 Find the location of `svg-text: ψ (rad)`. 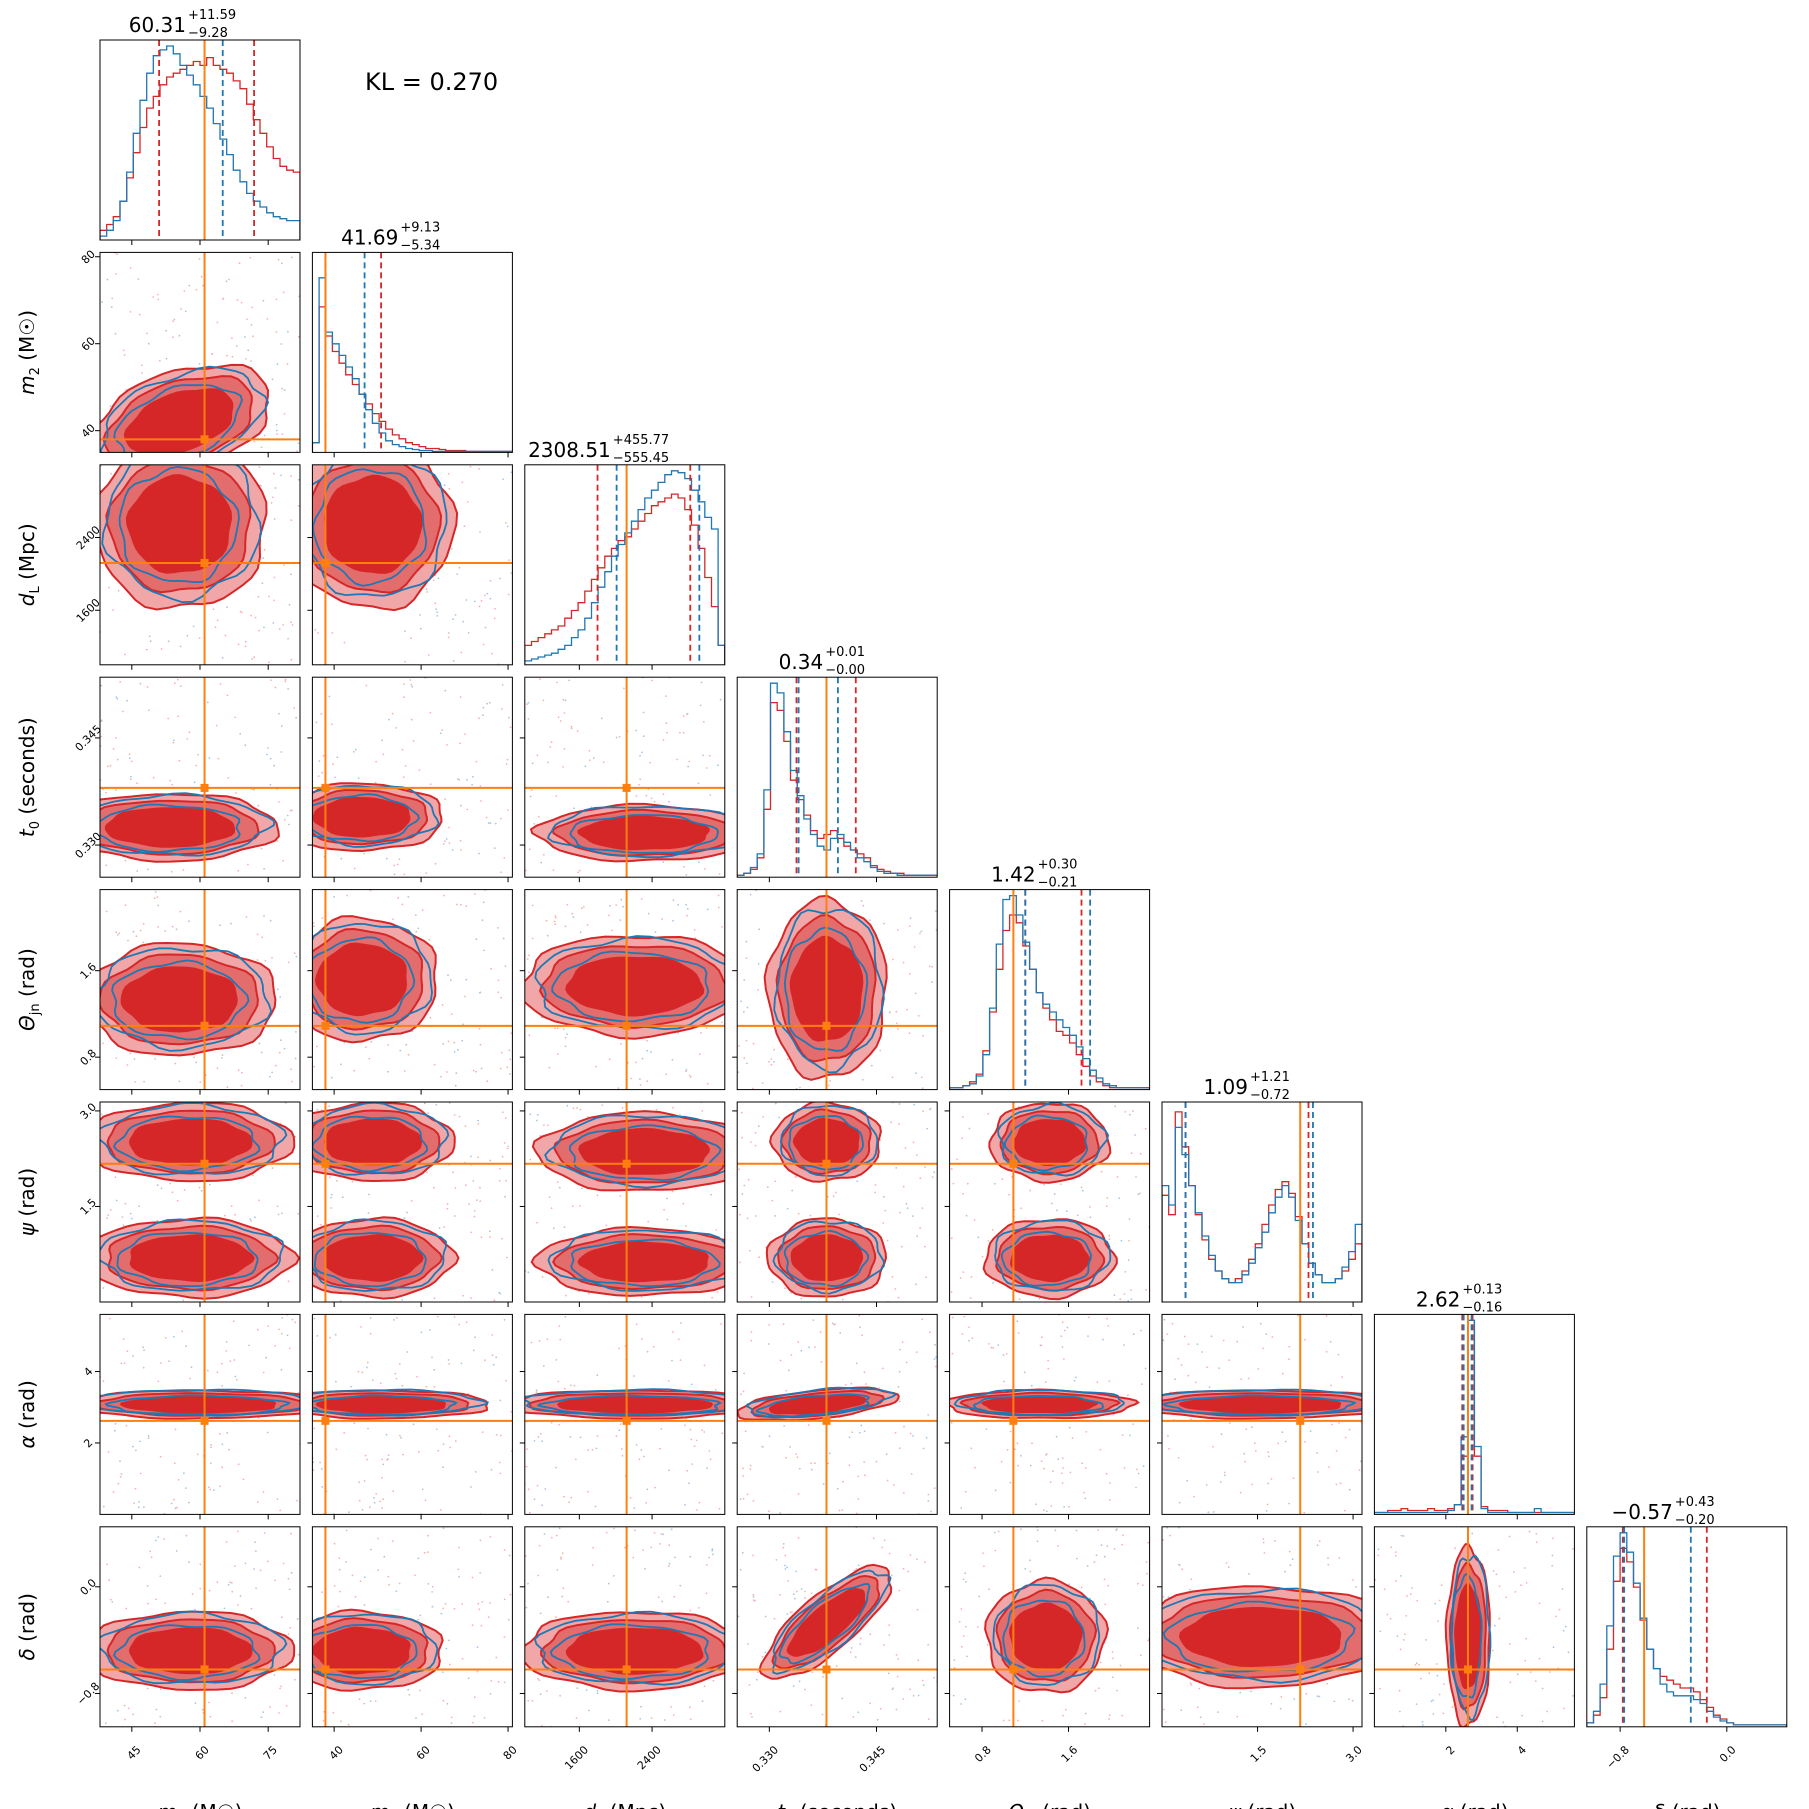

svg-text: ψ (rad) is located at coordinates (27, 1202).